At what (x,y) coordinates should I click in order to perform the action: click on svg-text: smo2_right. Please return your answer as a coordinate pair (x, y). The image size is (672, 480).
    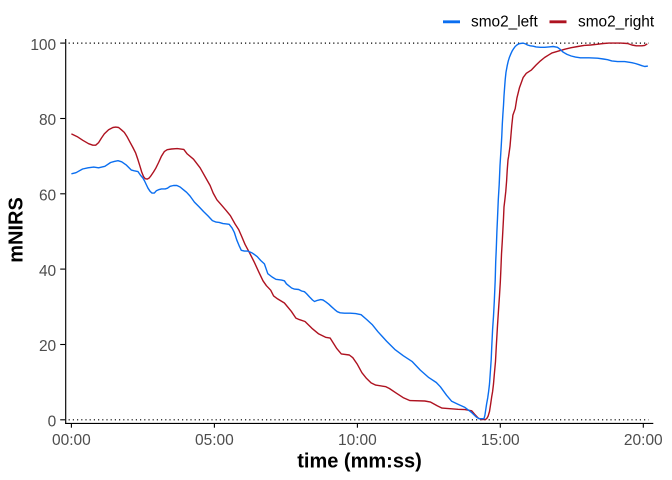
    Looking at the image, I should click on (616, 22).